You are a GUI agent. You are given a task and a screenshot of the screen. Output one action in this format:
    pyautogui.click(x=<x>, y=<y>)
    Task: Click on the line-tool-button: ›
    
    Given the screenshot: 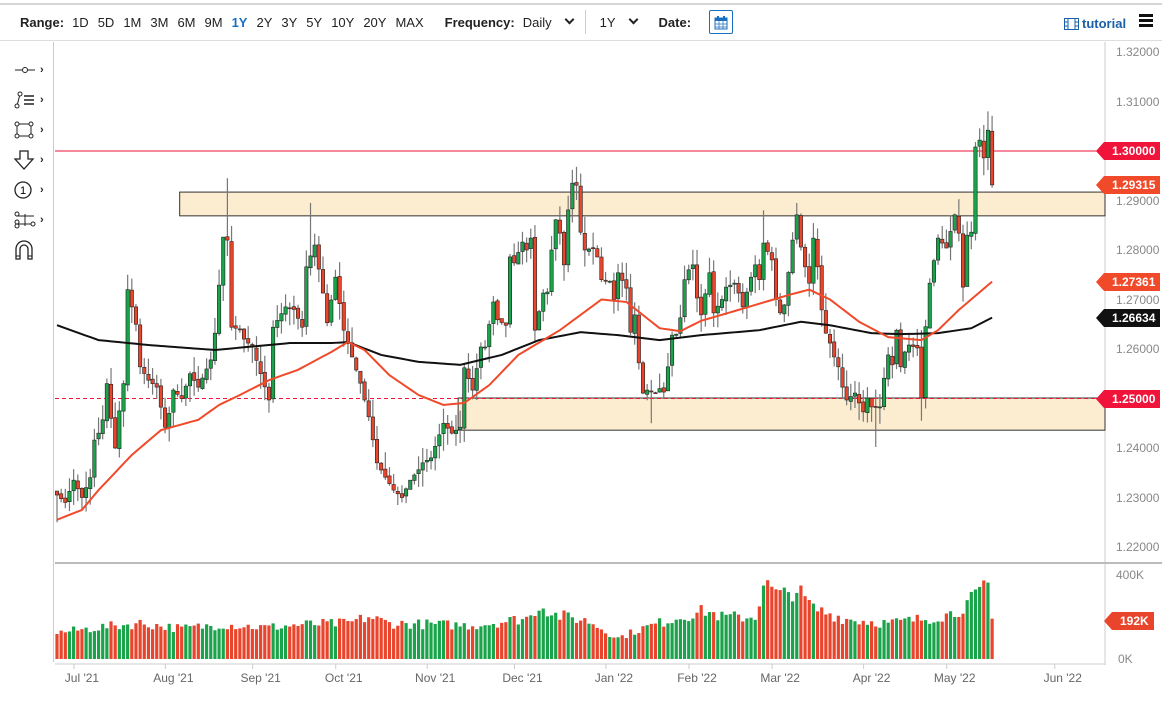 What is the action you would take?
    pyautogui.click(x=31, y=70)
    